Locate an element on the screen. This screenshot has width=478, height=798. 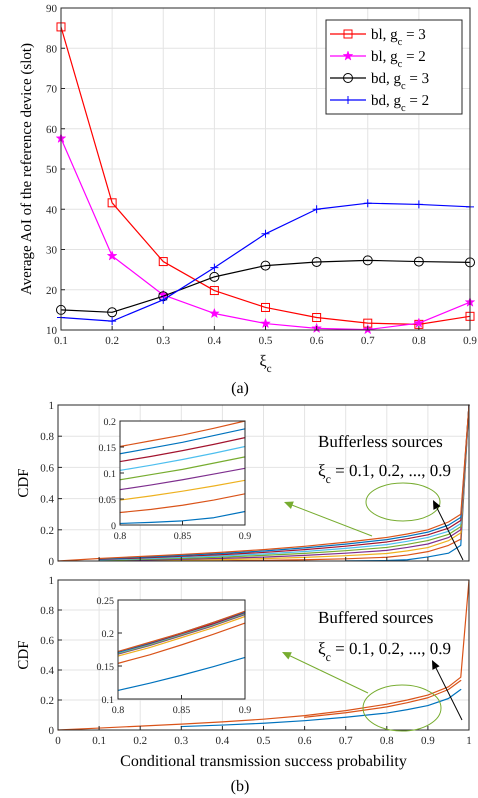
x-axis-title: Conditional transmission success probability is located at coordinates (263, 761).